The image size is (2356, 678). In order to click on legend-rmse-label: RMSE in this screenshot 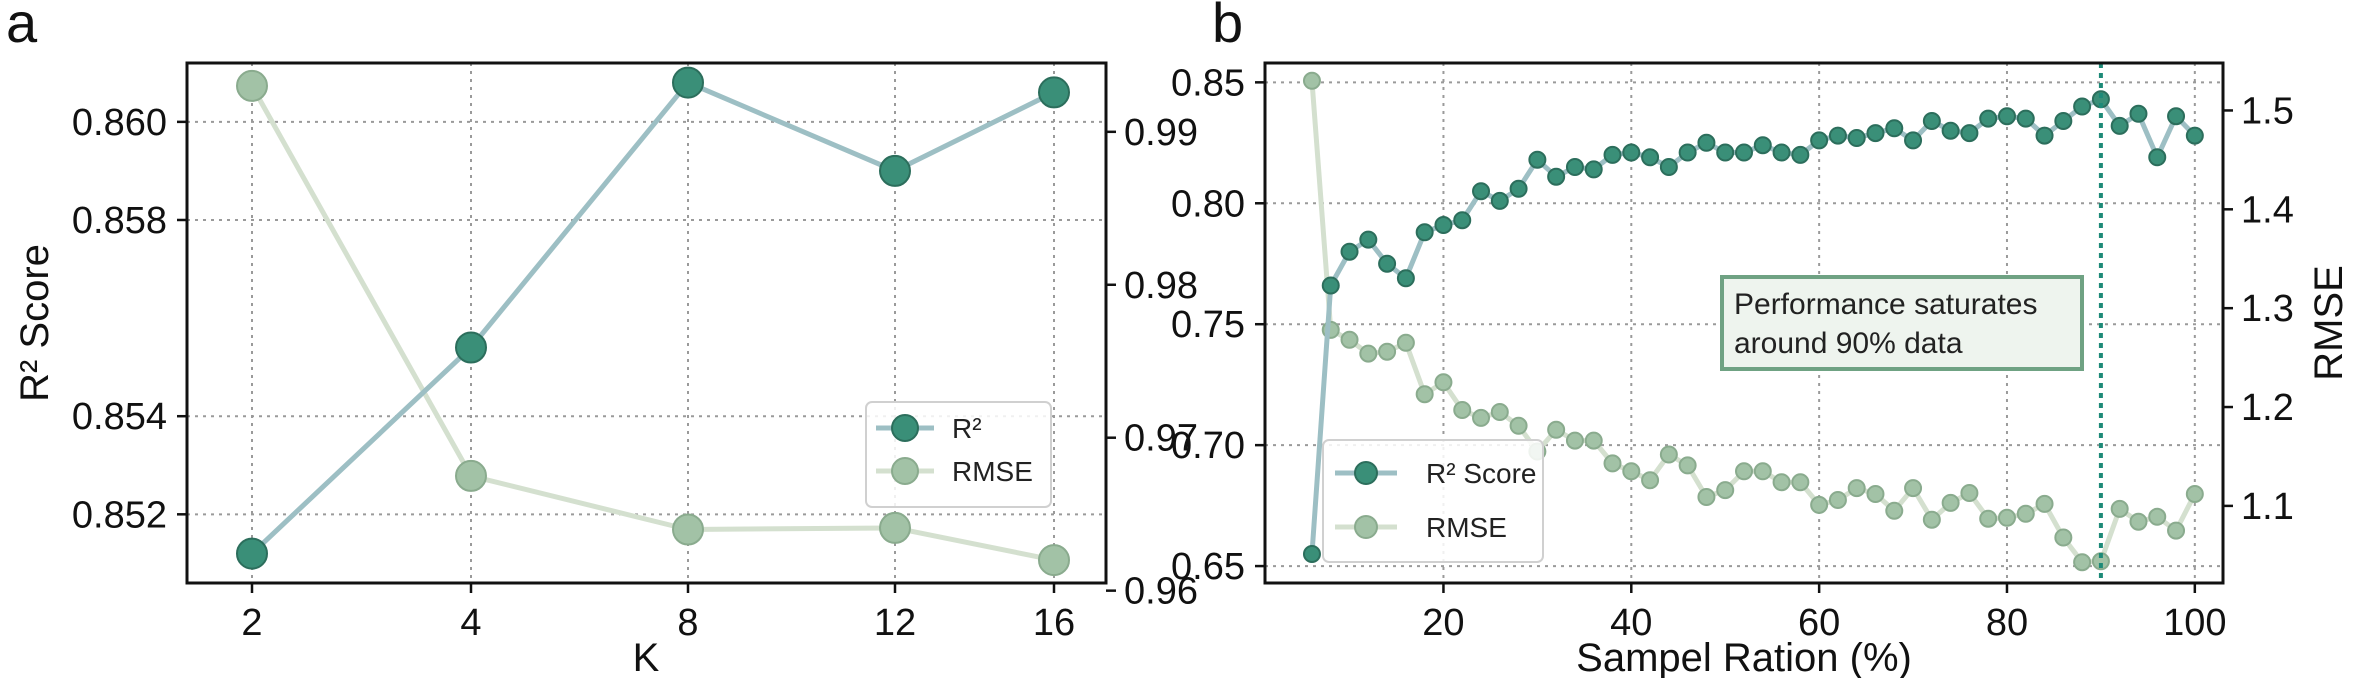, I will do `click(992, 471)`.